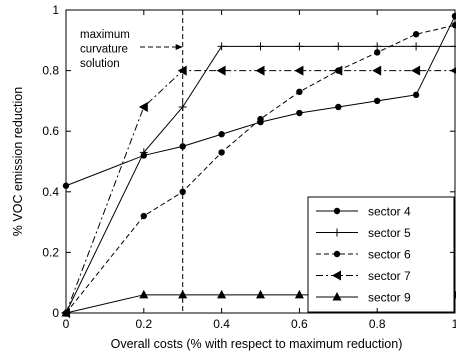 This screenshot has width=456, height=354. Describe the element at coordinates (363, 298) in the screenshot. I see `legend-entry-sector-9: sector 9` at that location.